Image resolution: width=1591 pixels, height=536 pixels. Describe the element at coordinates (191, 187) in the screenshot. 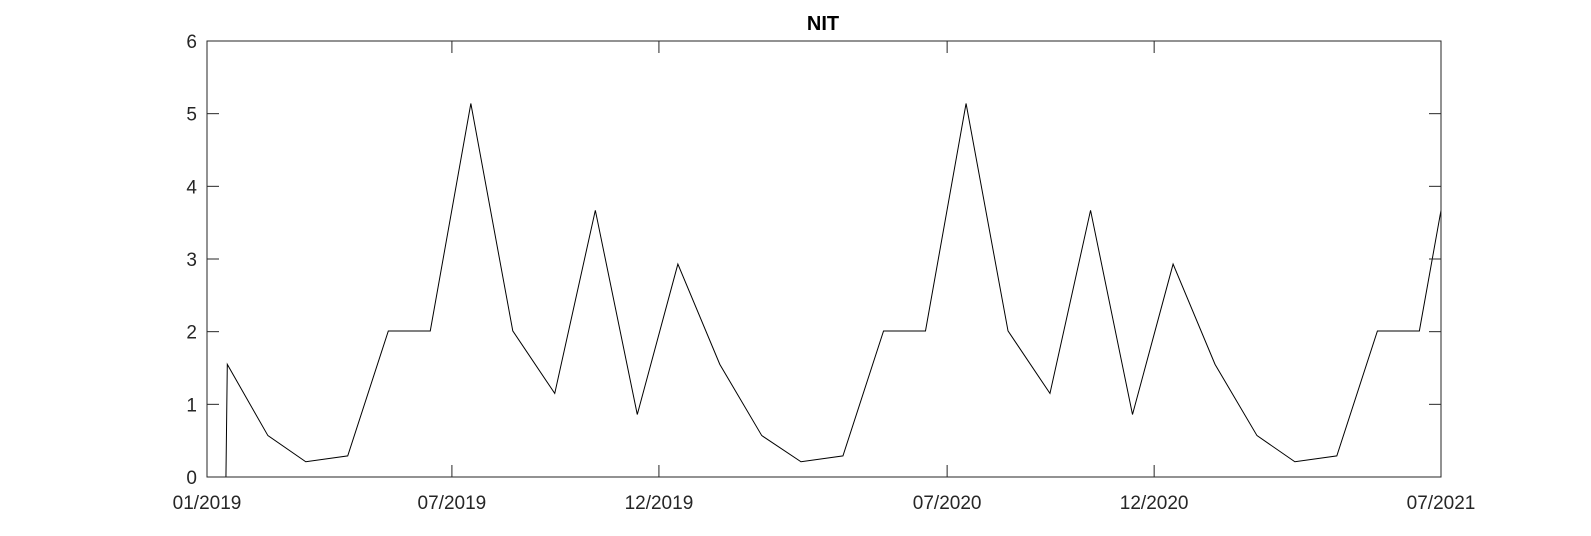

I see `y-tick-label: 4` at that location.